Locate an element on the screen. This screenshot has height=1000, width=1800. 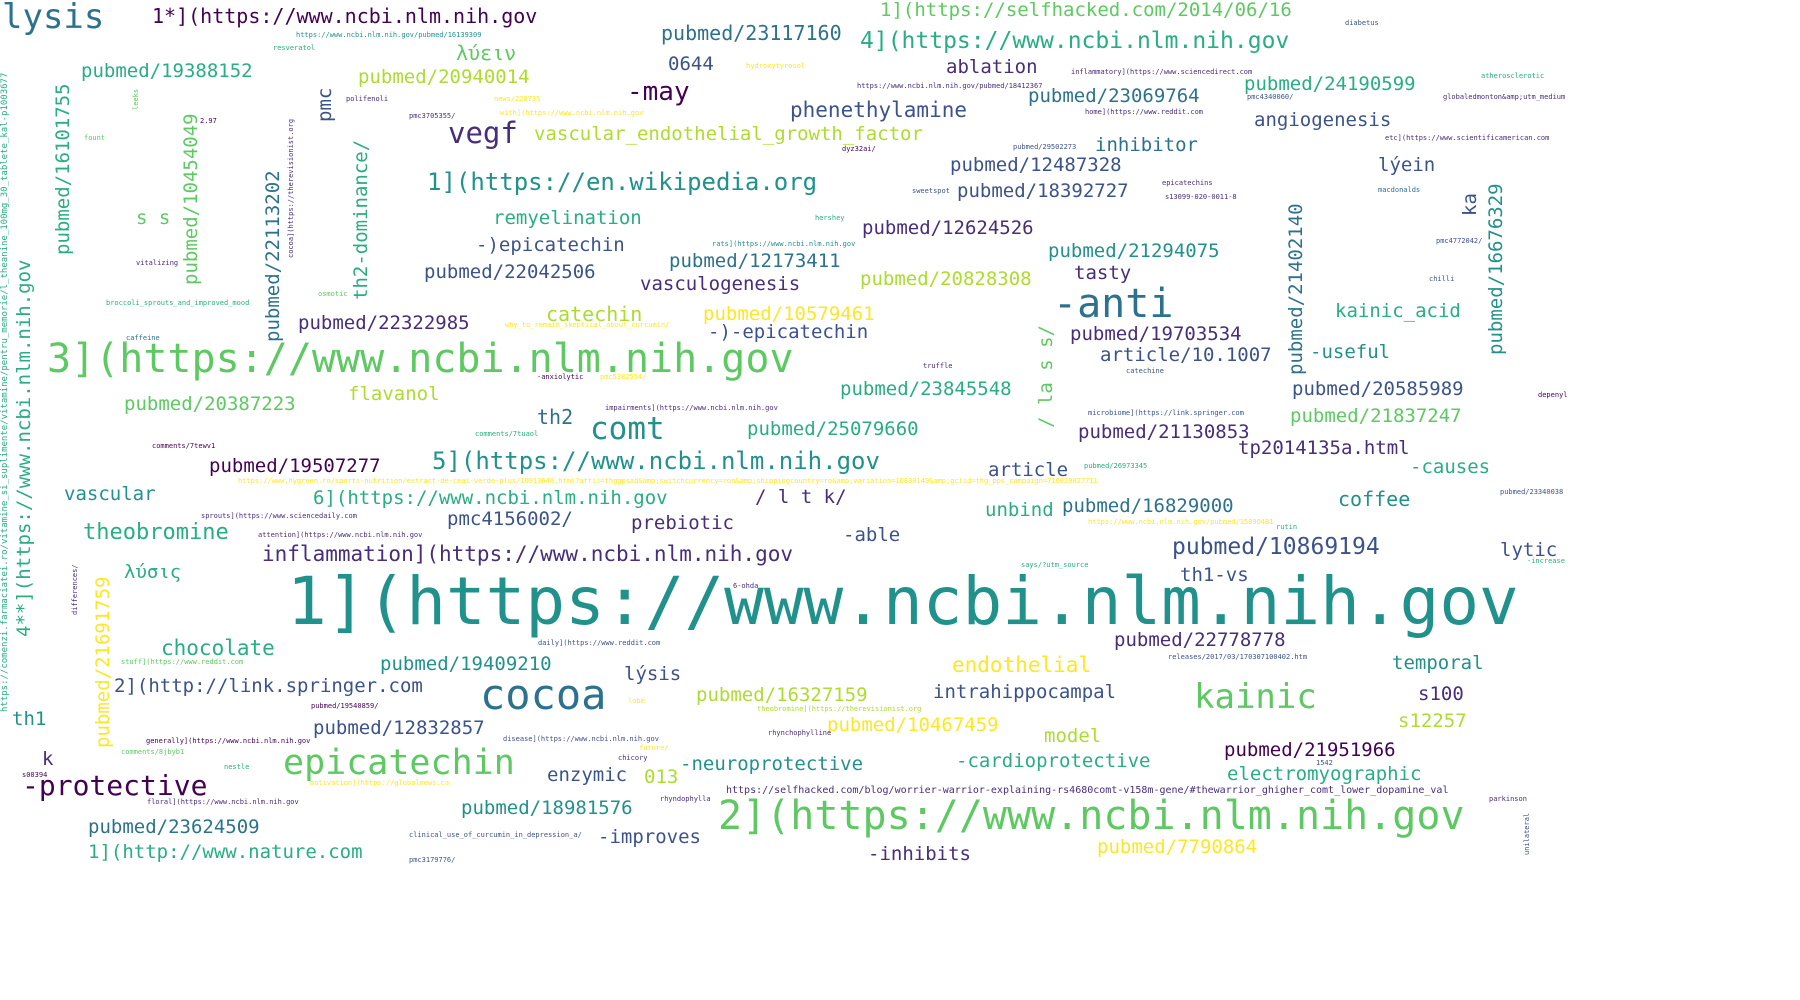
cloud-word-small: sprouts](https://www.sciencedaily.com is located at coordinates (279, 516).